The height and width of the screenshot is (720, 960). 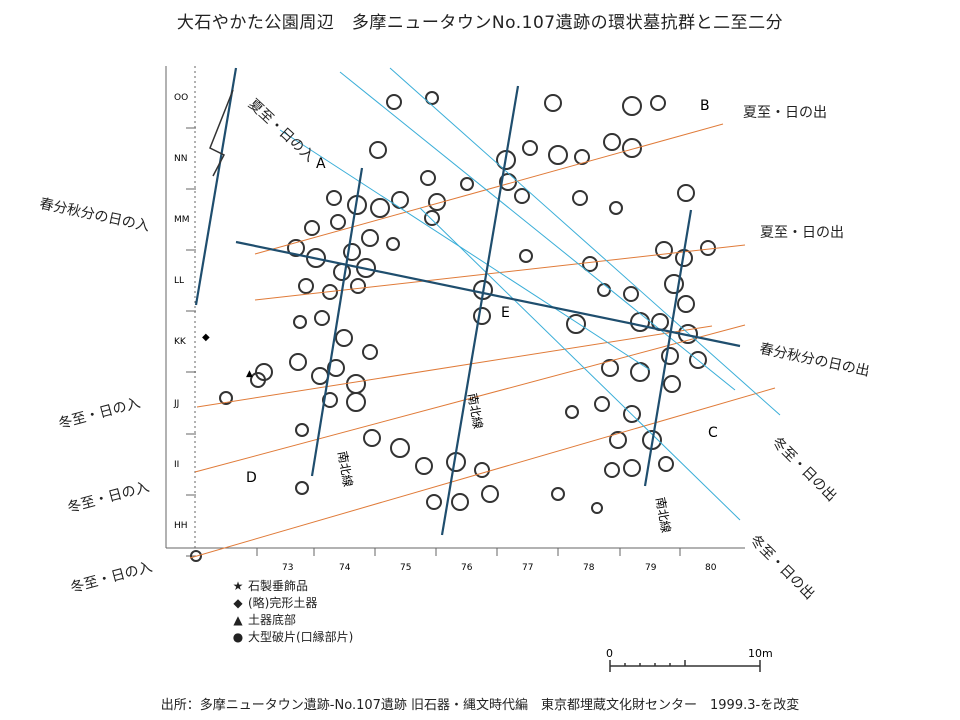 I want to click on page-title: 大石やかた公園周辺 多摩ニュータウンNo.107遺跡の環状墓抗群と二至二分, so click(x=480, y=23).